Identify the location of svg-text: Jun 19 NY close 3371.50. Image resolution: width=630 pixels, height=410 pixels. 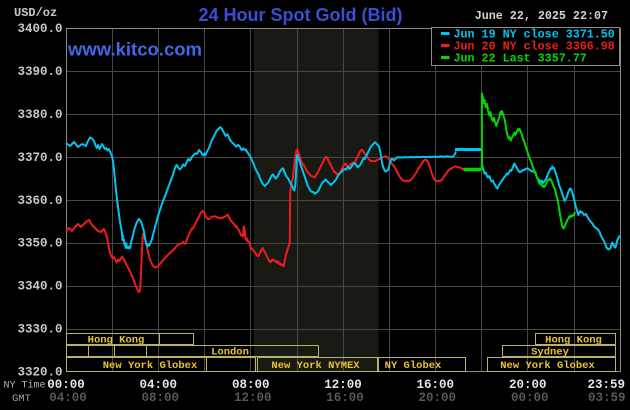
(534, 35).